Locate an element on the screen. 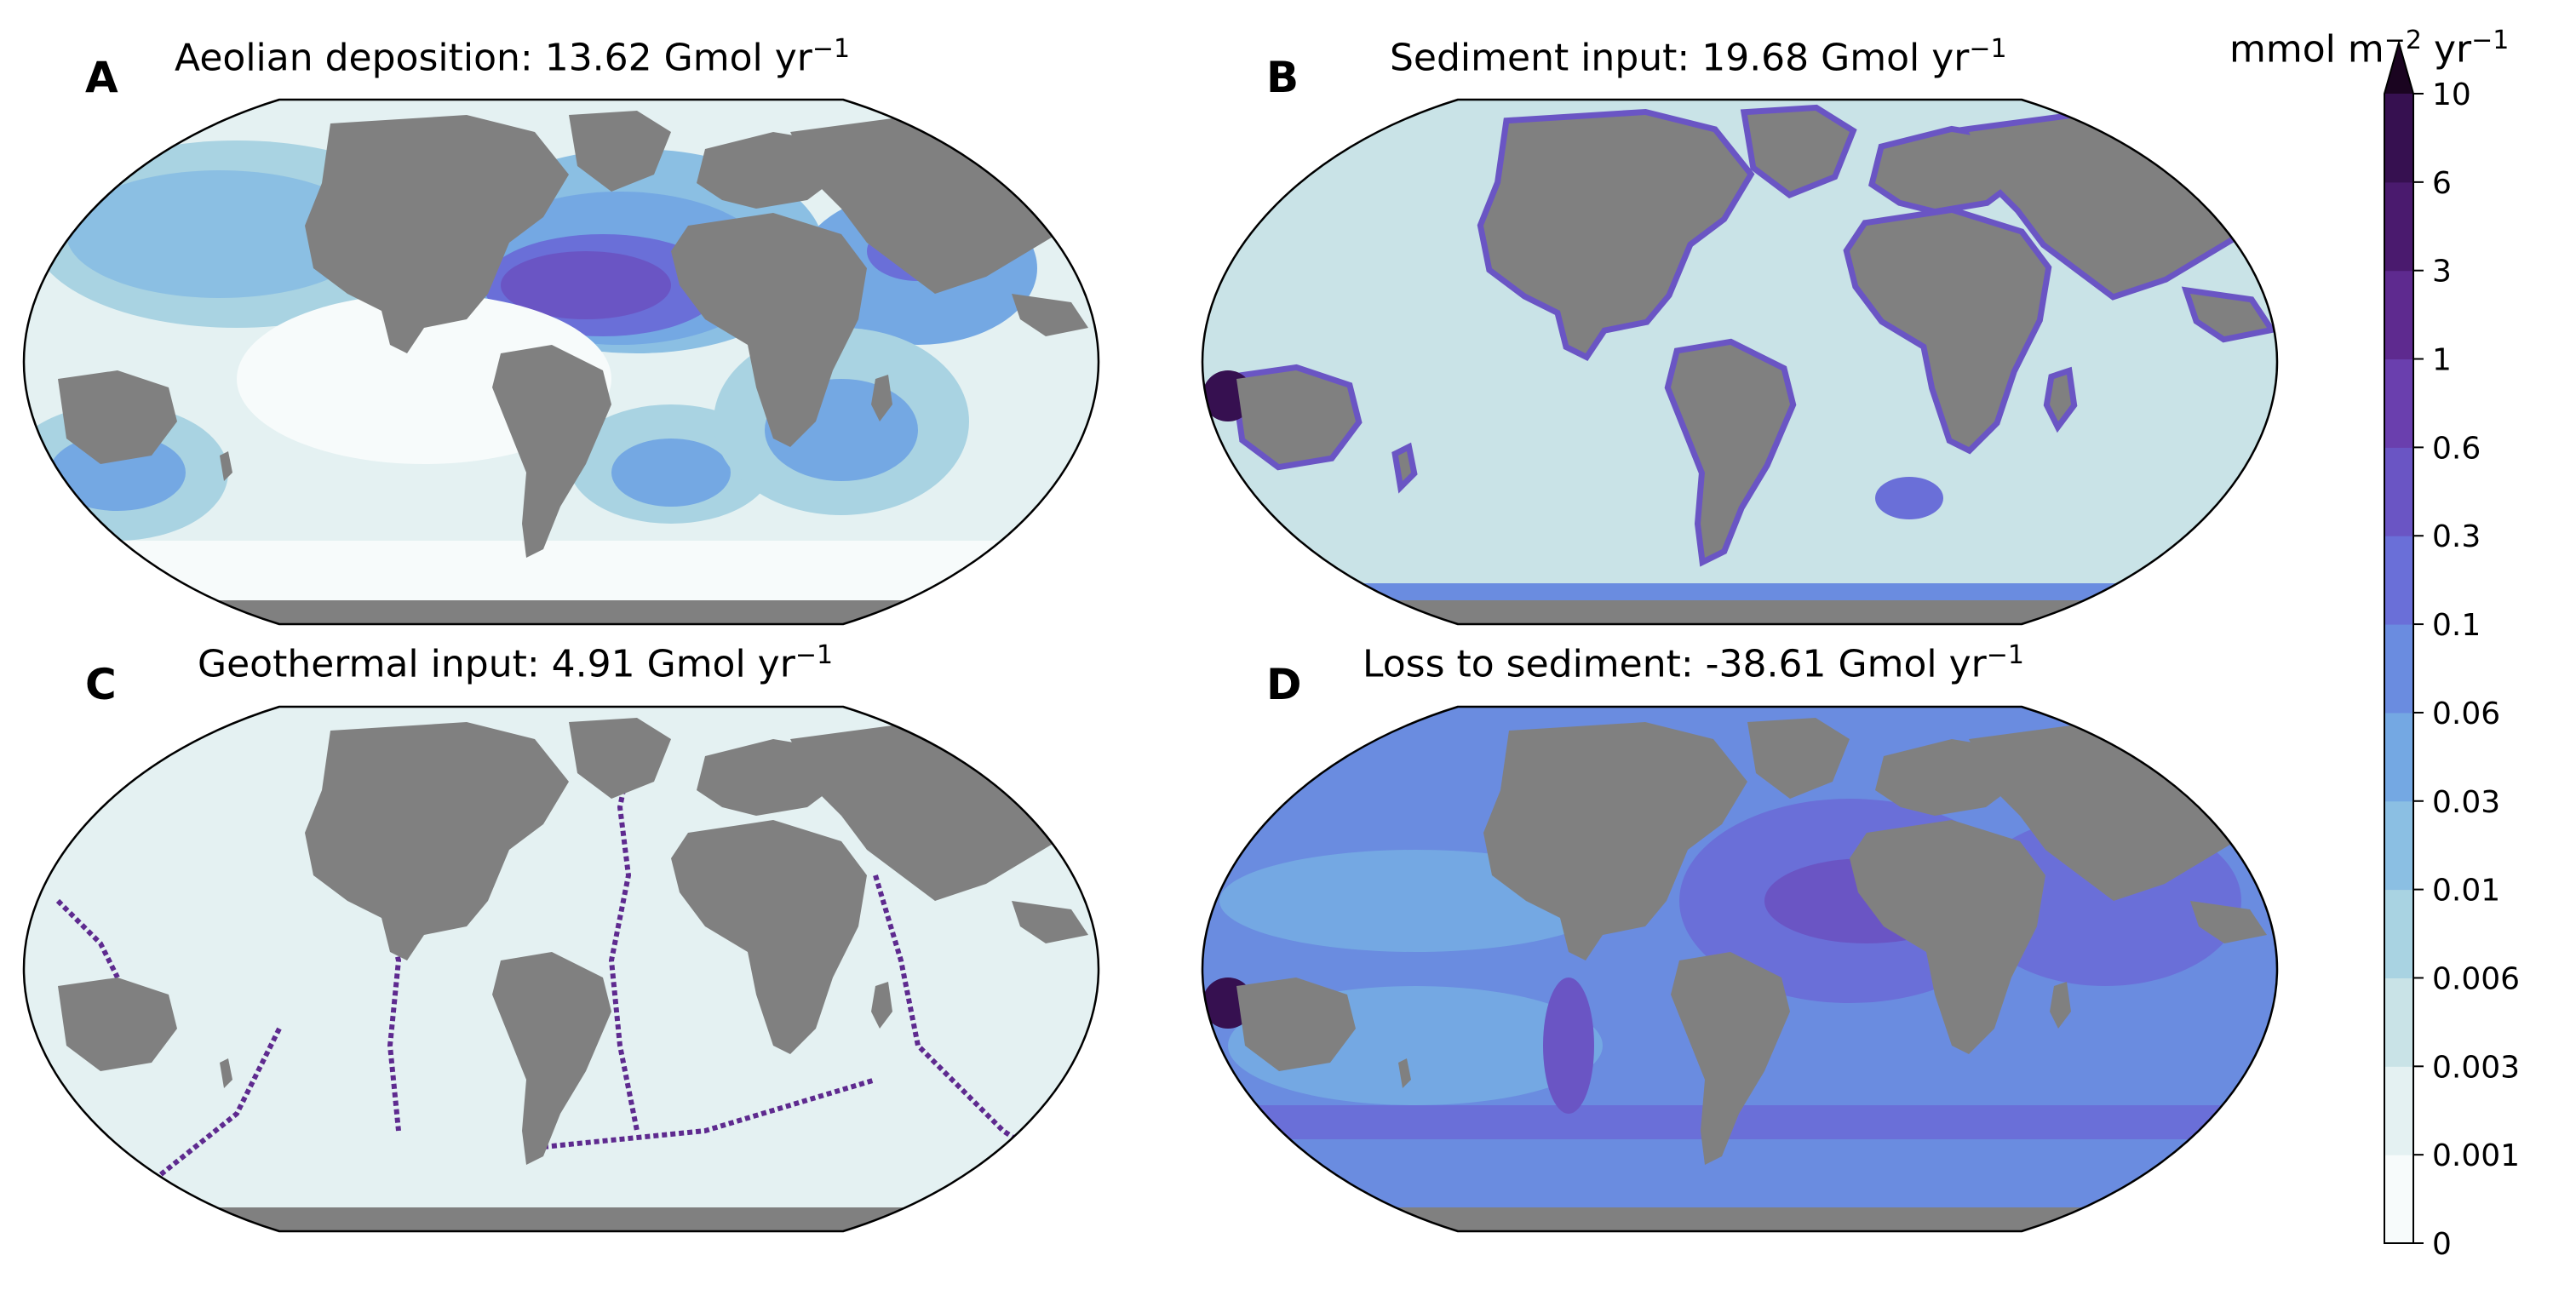  colorbar-tick-label: 0.06 is located at coordinates (2466, 714).